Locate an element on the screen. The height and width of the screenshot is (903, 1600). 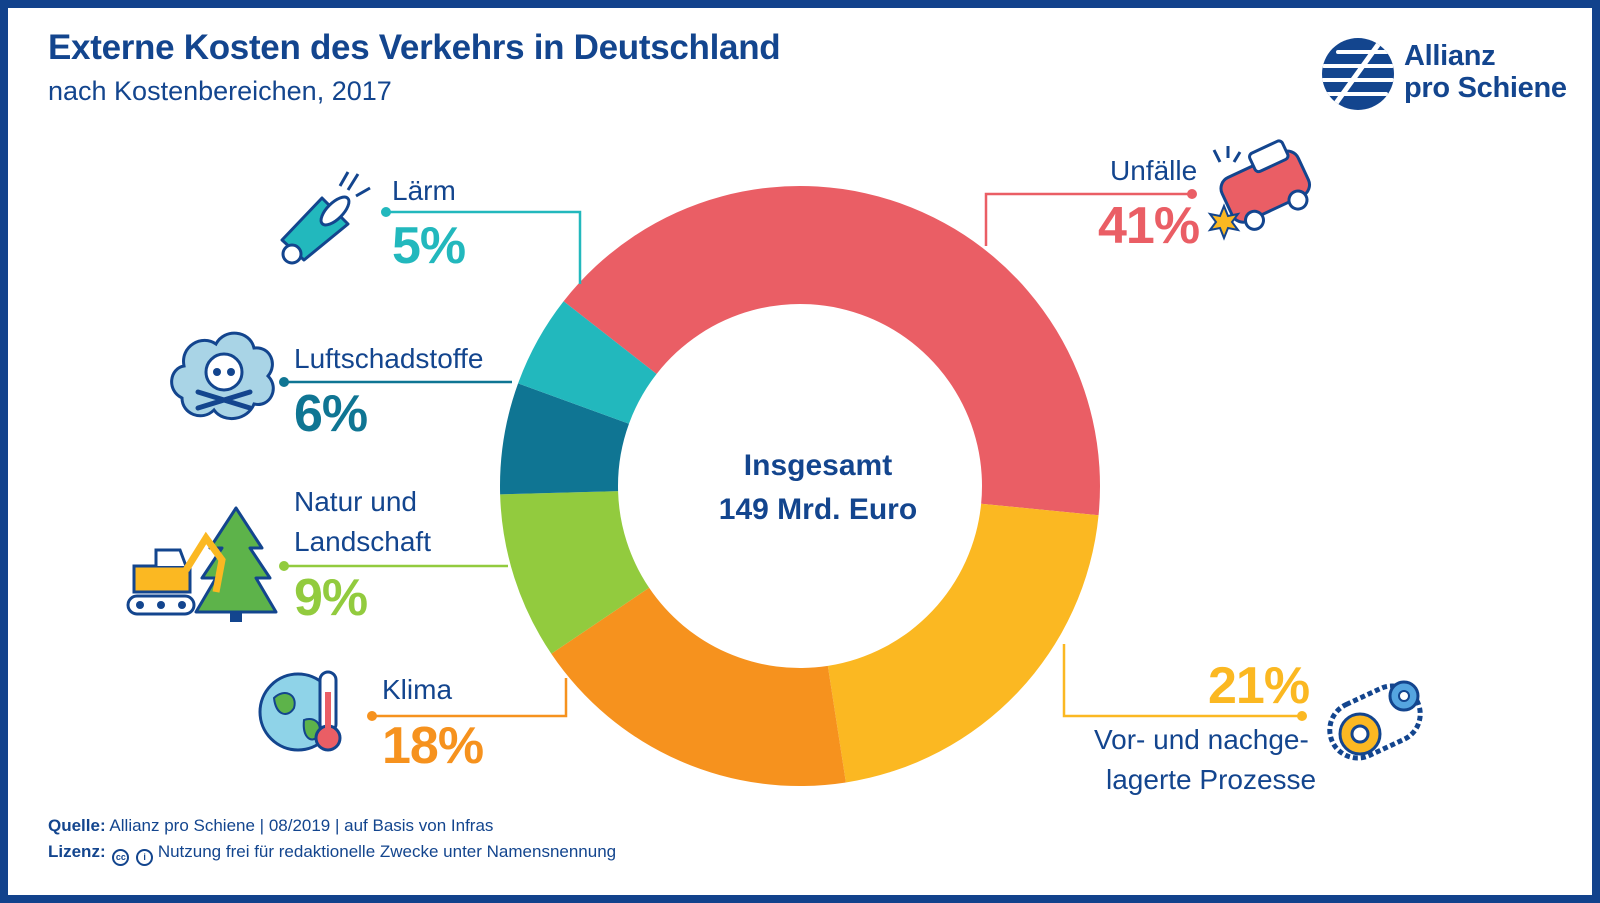
slice-label-natur-line-1: Natur und is located at coordinates (355, 501).